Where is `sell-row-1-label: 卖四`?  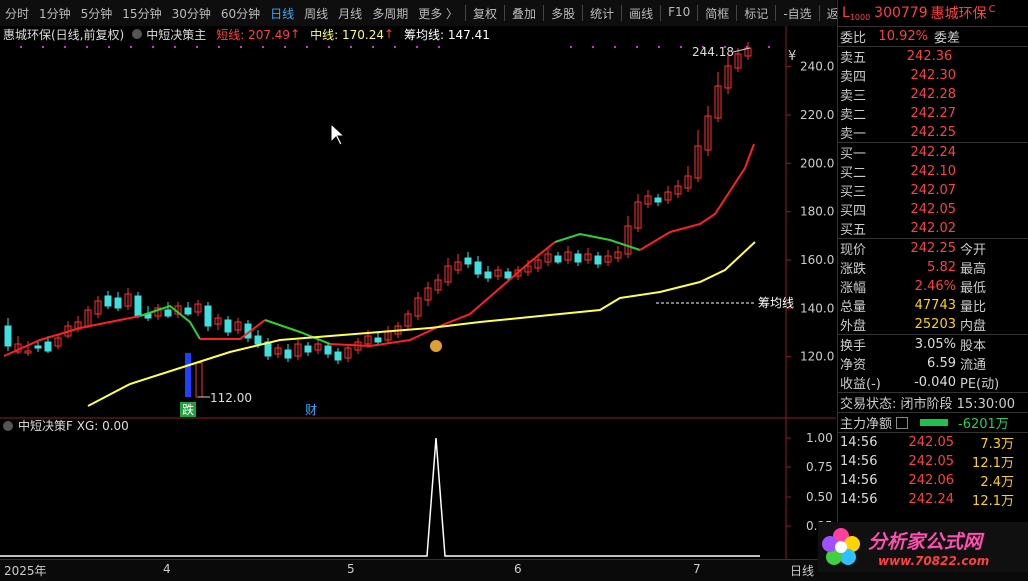 sell-row-1-label: 卖四 is located at coordinates (853, 77).